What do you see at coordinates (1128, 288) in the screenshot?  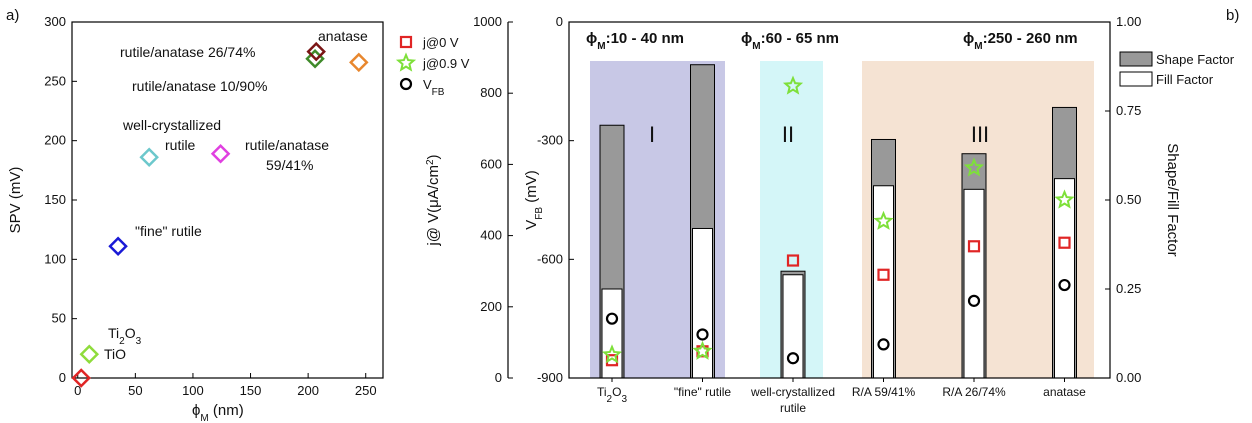 I see `sf-tick-label: 0.25` at bounding box center [1128, 288].